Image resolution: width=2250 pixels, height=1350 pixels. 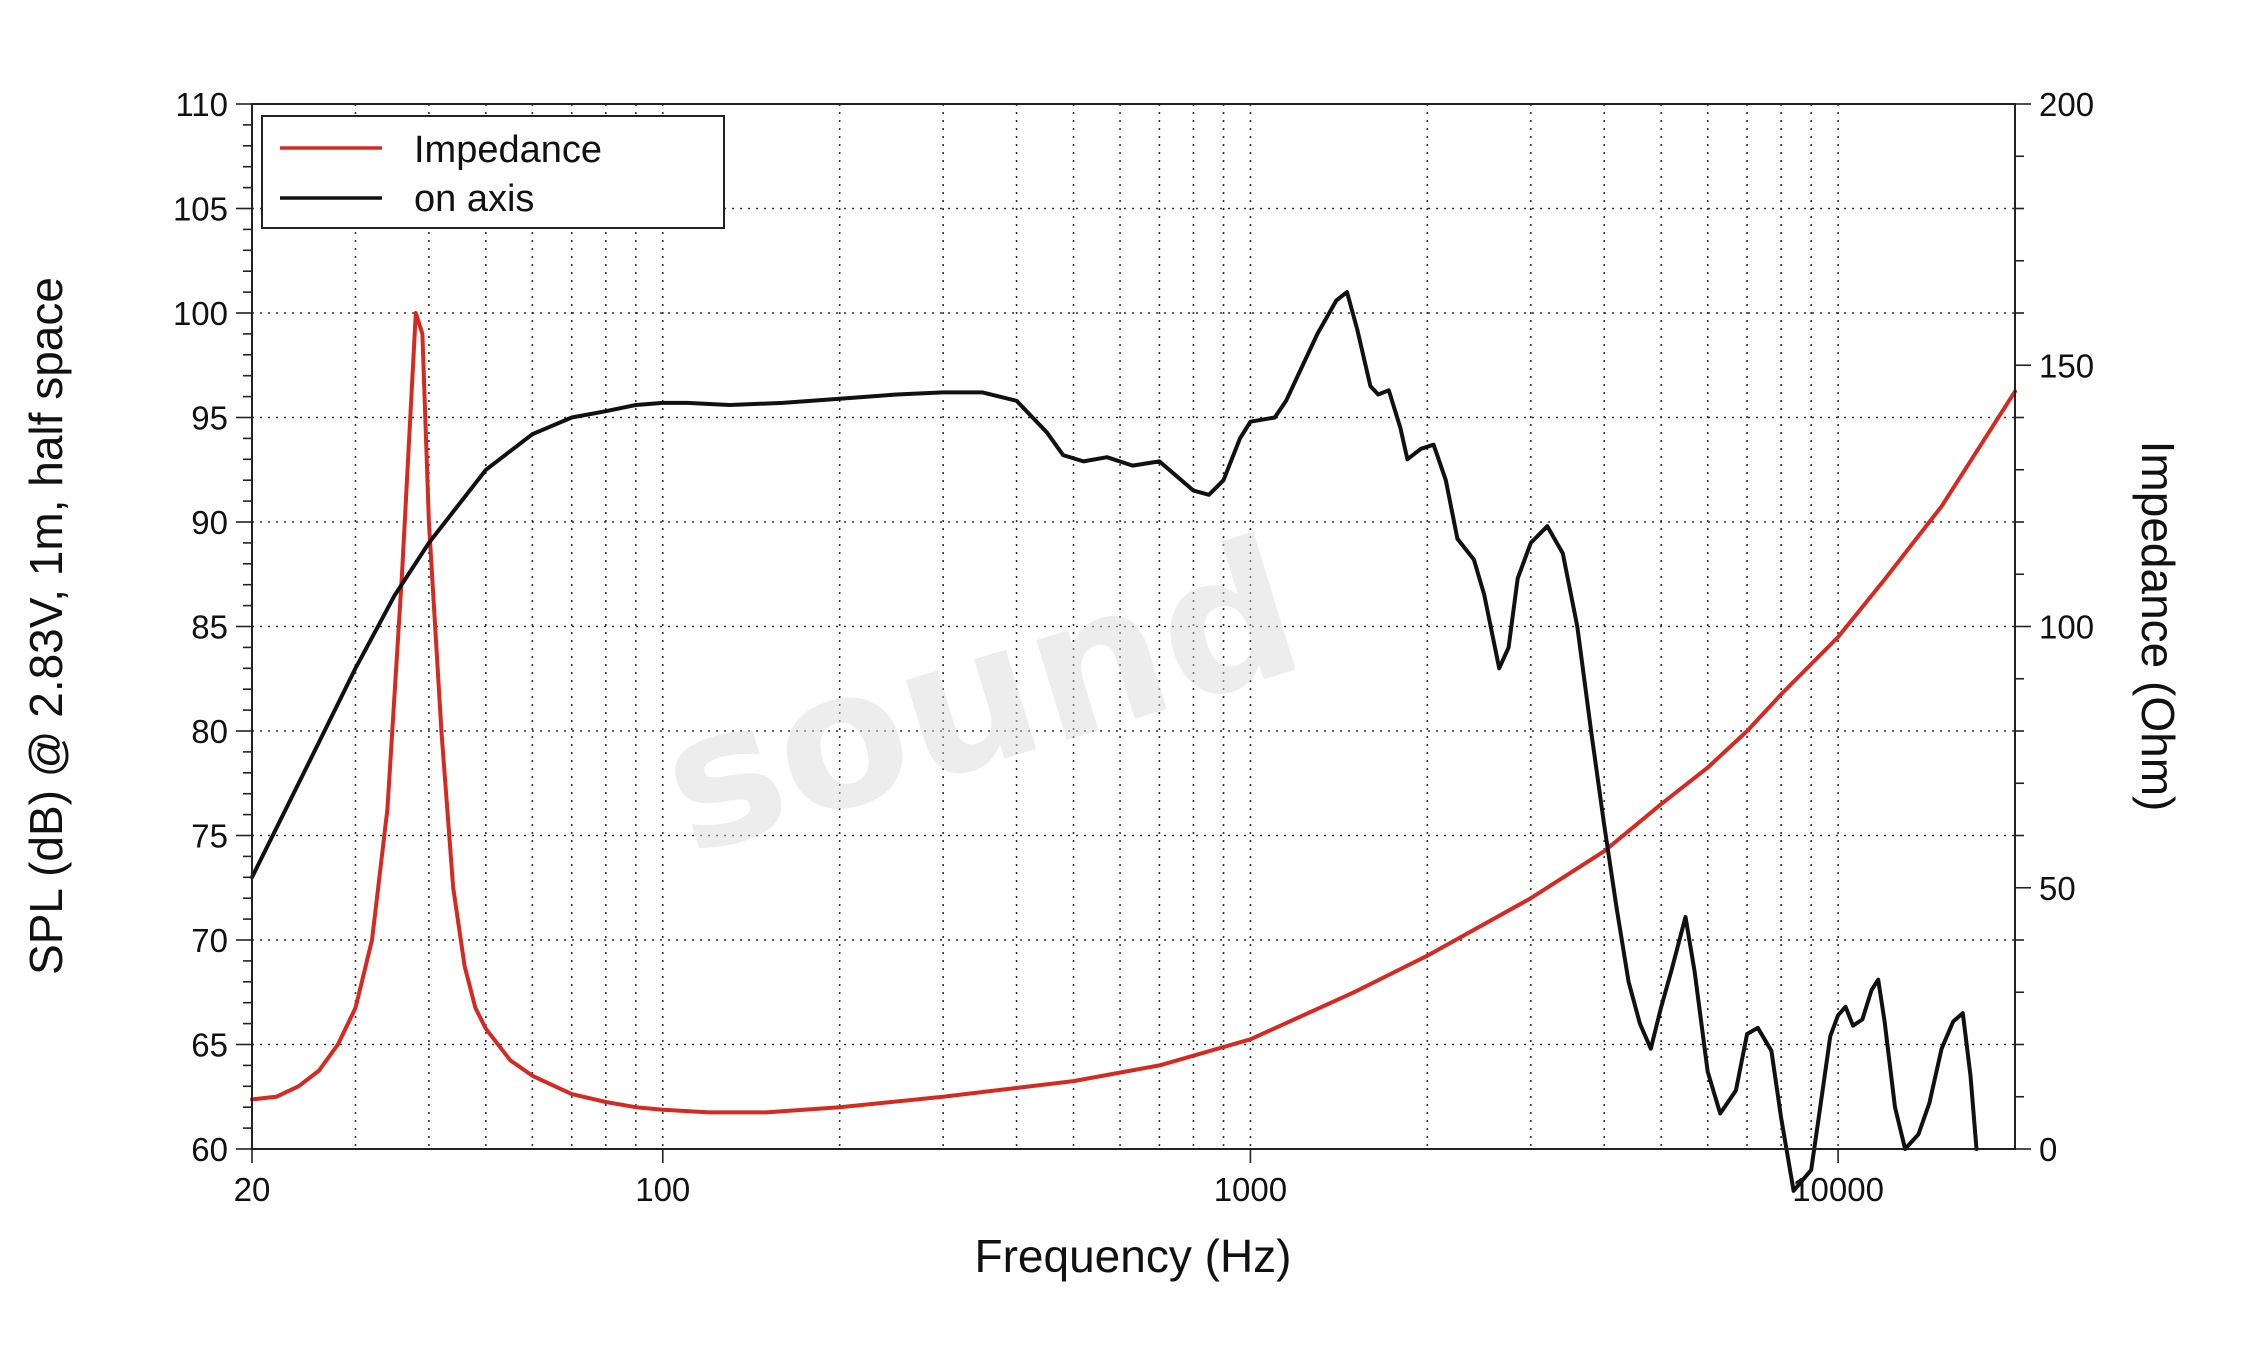 I want to click on y-left-tick-label: 100, so click(x=200, y=313).